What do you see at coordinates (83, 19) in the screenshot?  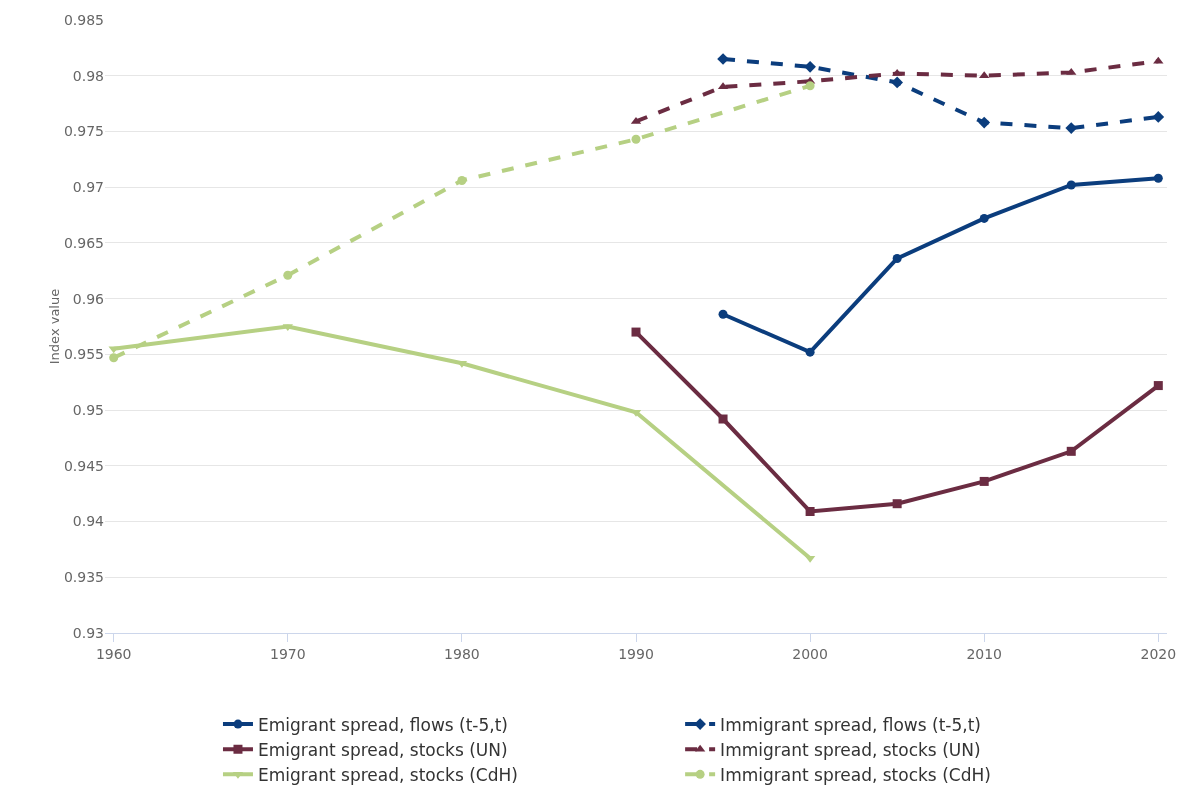 I see `y-tick-label: 0.985` at bounding box center [83, 19].